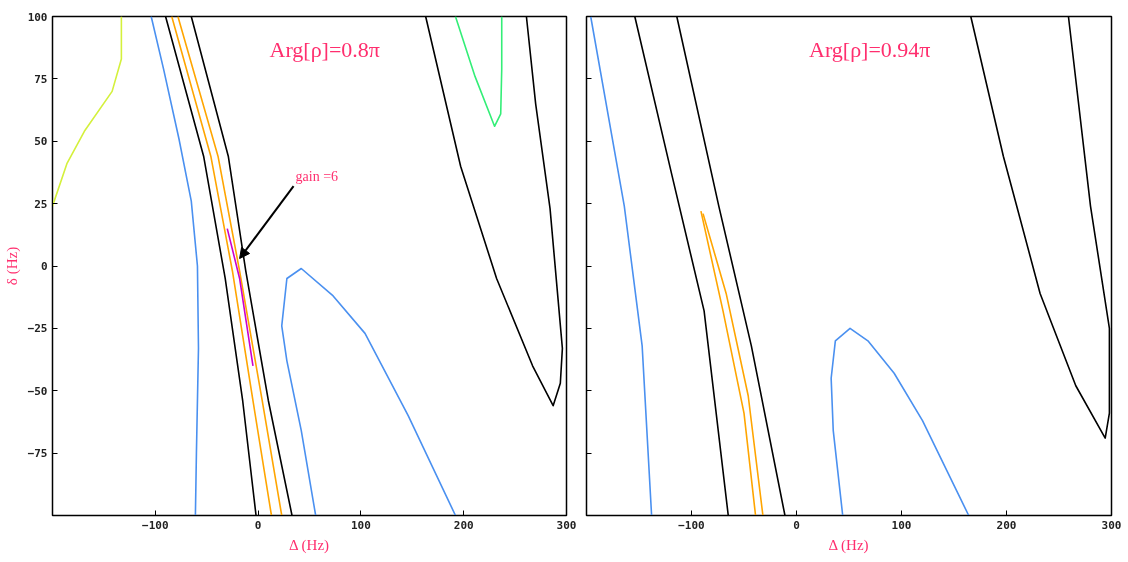  Describe the element at coordinates (44, 266) in the screenshot. I see `y-tick-label: 0` at that location.